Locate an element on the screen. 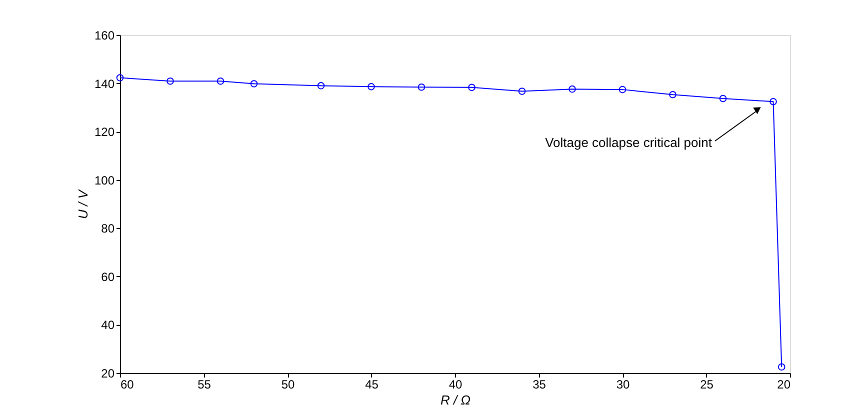 This screenshot has height=418, width=851. y-tick-label: 100 is located at coordinates (104, 180).